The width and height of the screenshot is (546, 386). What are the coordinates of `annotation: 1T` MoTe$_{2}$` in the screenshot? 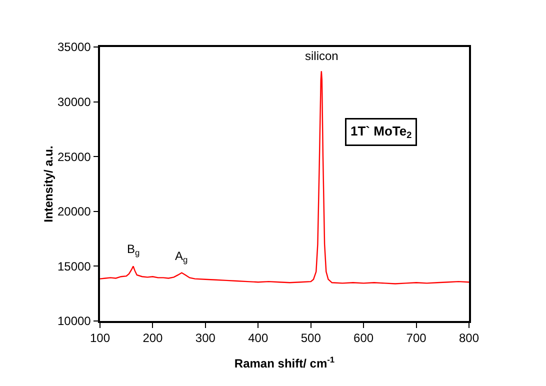 It's located at (381, 132).